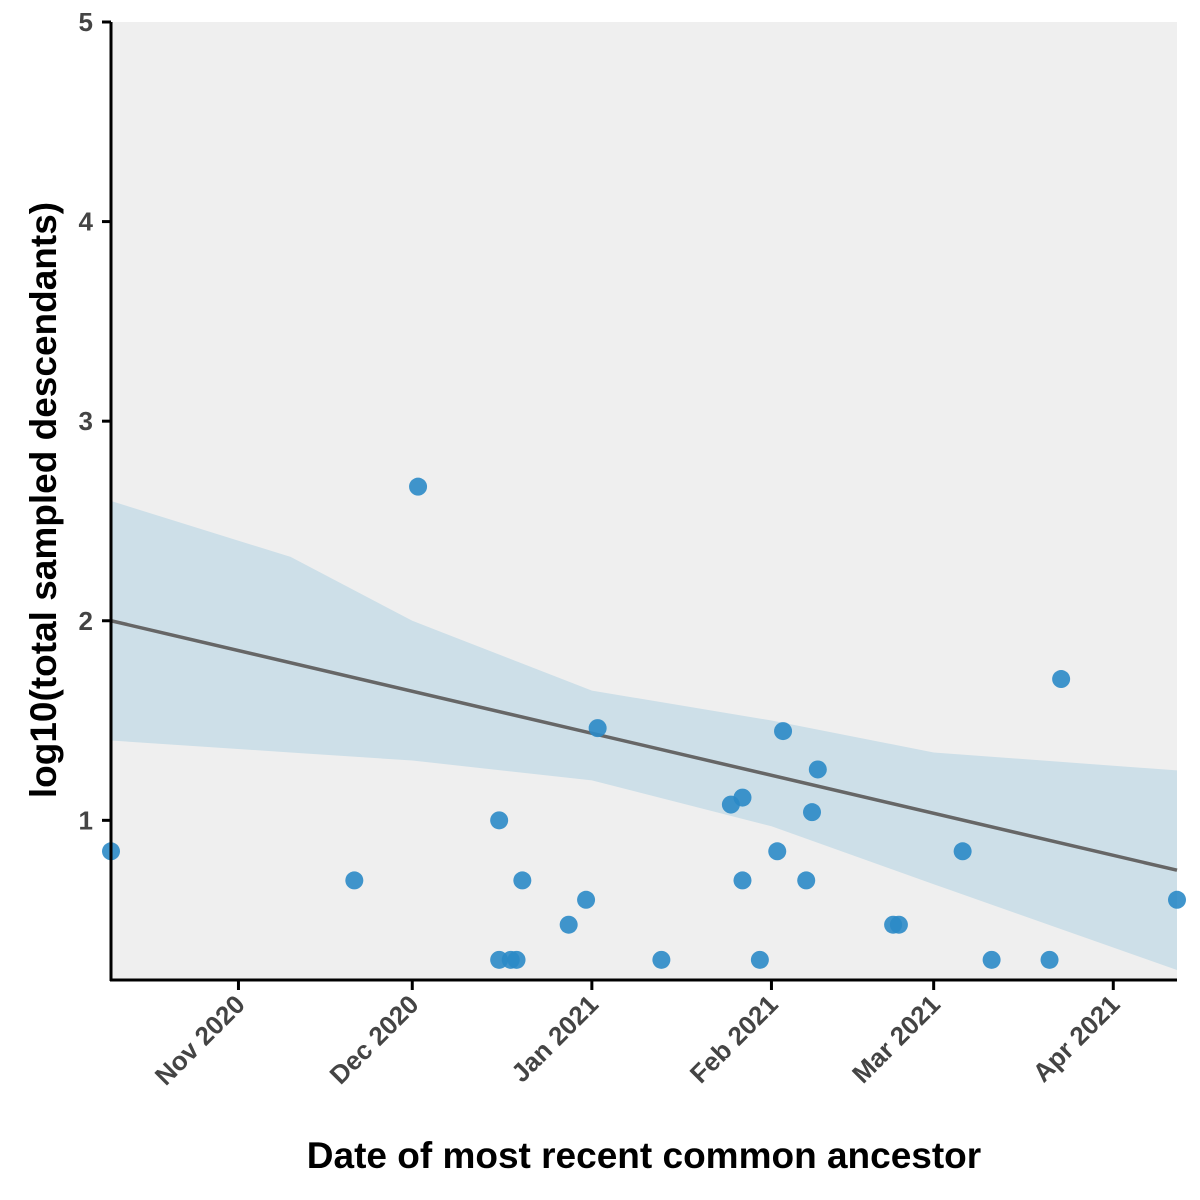 The height and width of the screenshot is (1200, 1200). I want to click on x-tick-label: Feb 2021, so click(734, 1039).